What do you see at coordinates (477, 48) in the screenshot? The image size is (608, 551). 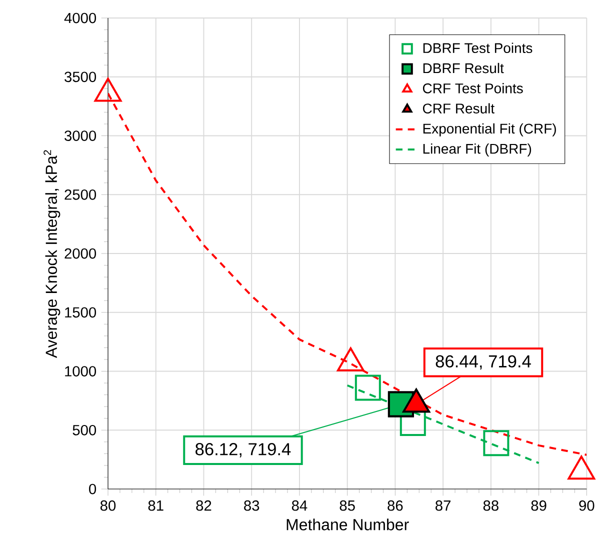 I see `legend-label: DBRF Test Points` at bounding box center [477, 48].